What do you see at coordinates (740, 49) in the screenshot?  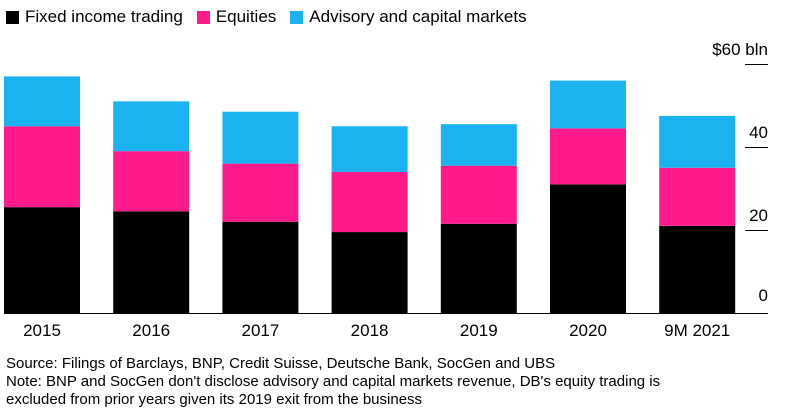 I see `y-tick-label: $60 bln` at bounding box center [740, 49].